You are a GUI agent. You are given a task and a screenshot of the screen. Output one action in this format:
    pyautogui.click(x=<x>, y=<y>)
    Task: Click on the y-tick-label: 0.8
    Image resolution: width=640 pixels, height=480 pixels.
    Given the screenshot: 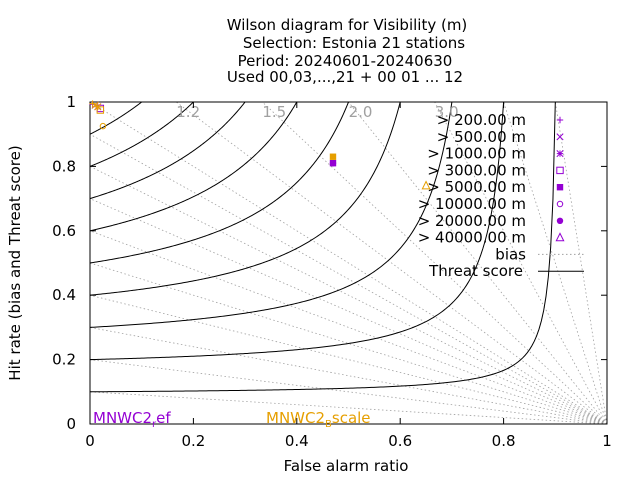 What is the action you would take?
    pyautogui.click(x=64, y=166)
    